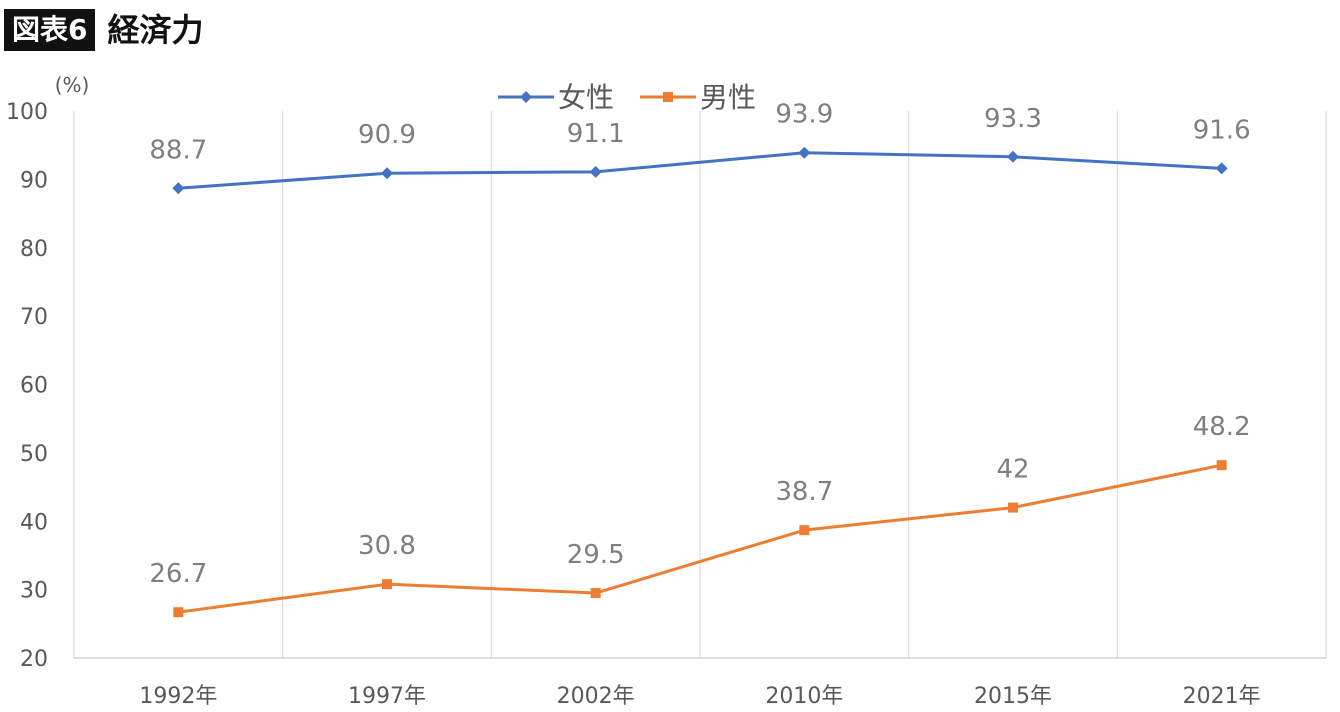 This screenshot has height=712, width=1340. What do you see at coordinates (178, 696) in the screenshot?
I see `x-tick-label: 1992年` at bounding box center [178, 696].